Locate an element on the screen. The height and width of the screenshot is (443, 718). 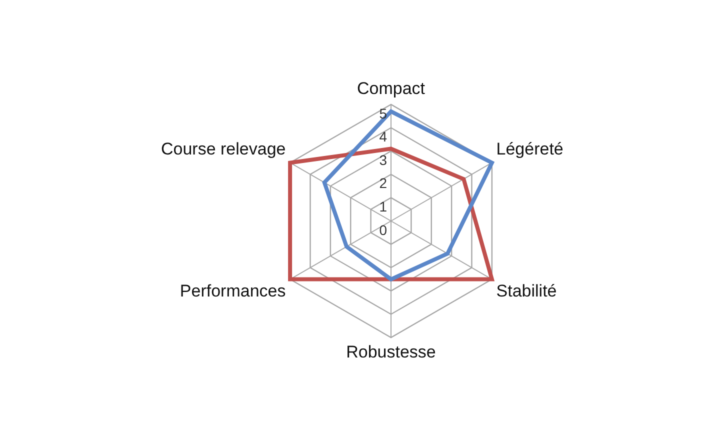
spoke-label: Course relevage is located at coordinates (223, 149).